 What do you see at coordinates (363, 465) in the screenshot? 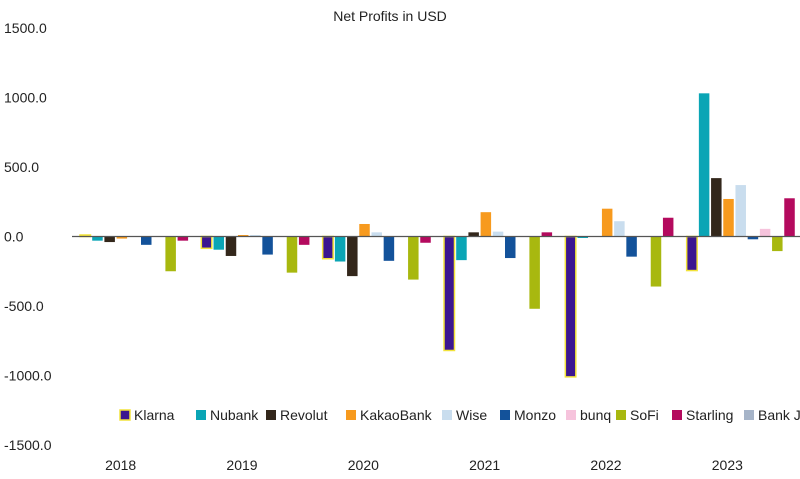
I see `x-tick-label: 2020` at bounding box center [363, 465].